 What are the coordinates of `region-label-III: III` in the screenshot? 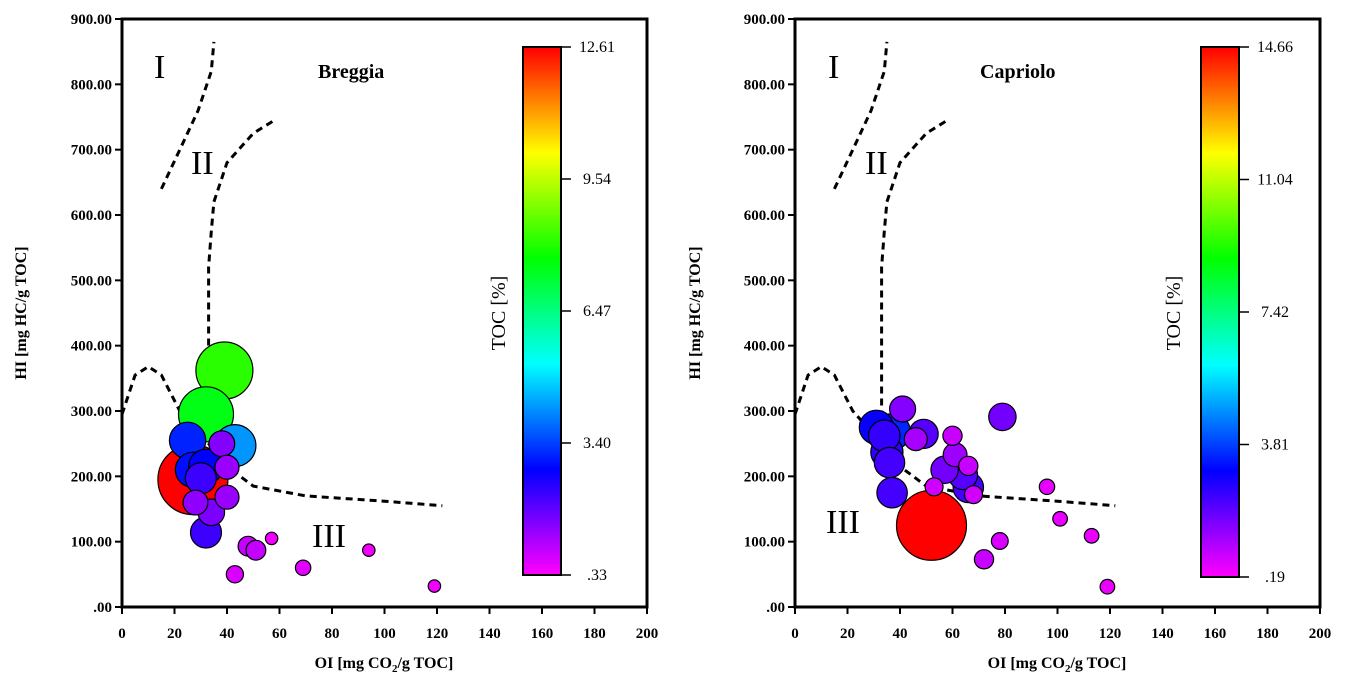 It's located at (843, 522).